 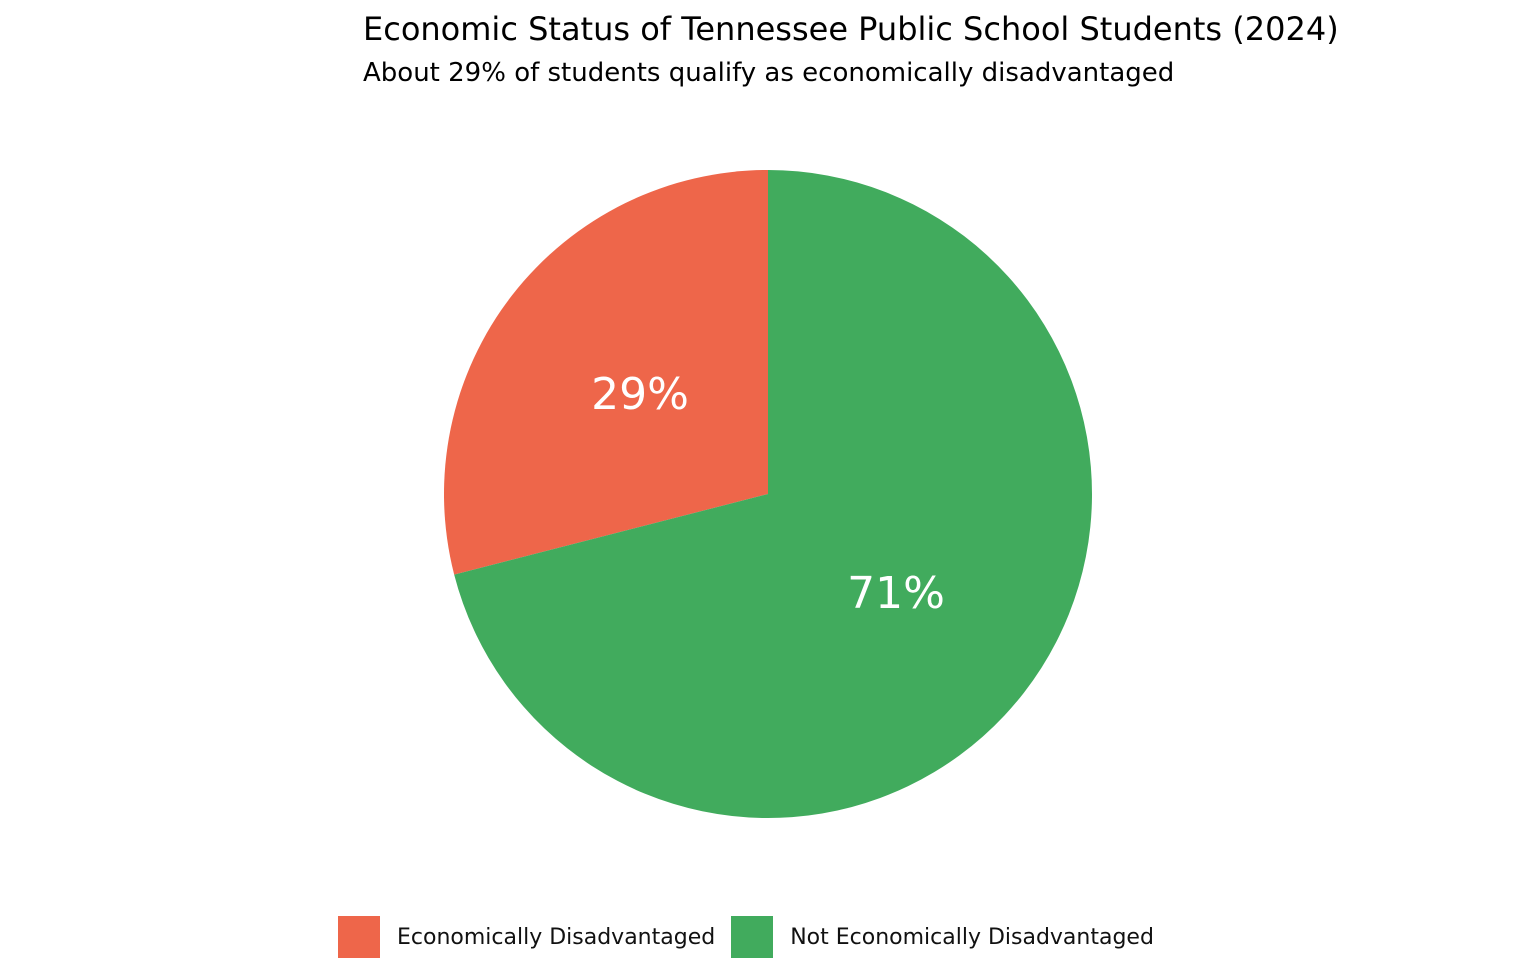 I want to click on pie-slice-economically-disadvantaged, so click(x=605, y=372).